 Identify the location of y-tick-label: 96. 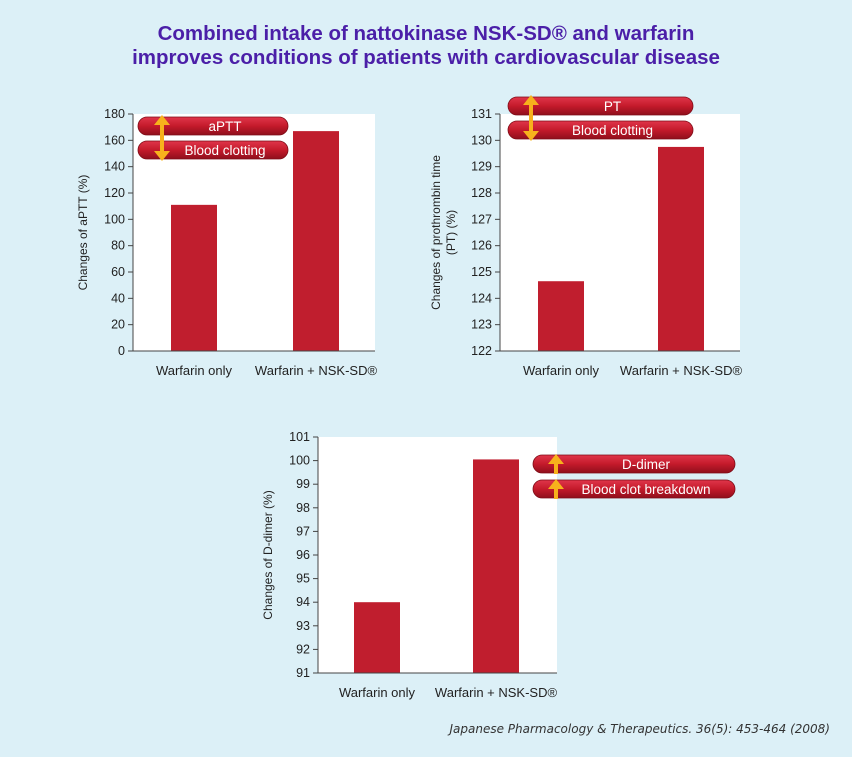
(303, 555).